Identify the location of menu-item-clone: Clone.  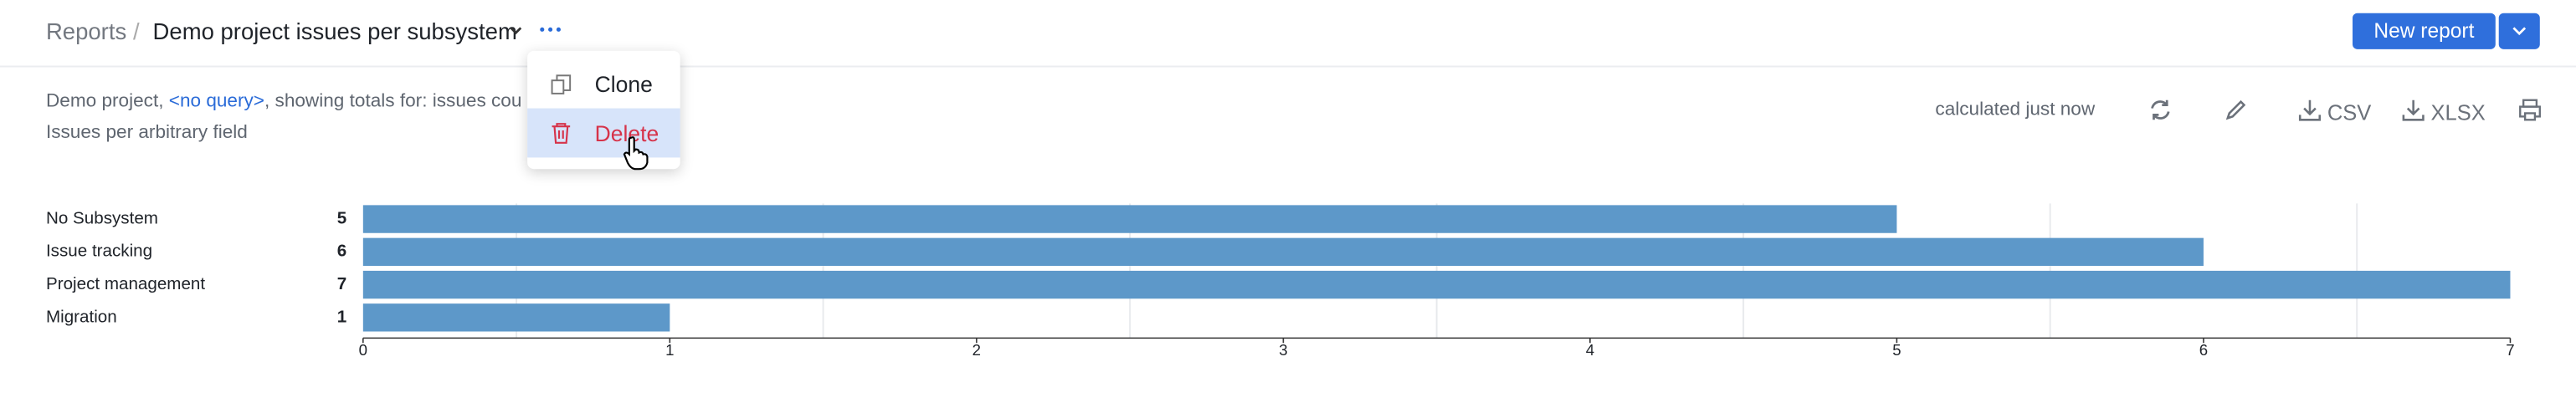
(603, 85).